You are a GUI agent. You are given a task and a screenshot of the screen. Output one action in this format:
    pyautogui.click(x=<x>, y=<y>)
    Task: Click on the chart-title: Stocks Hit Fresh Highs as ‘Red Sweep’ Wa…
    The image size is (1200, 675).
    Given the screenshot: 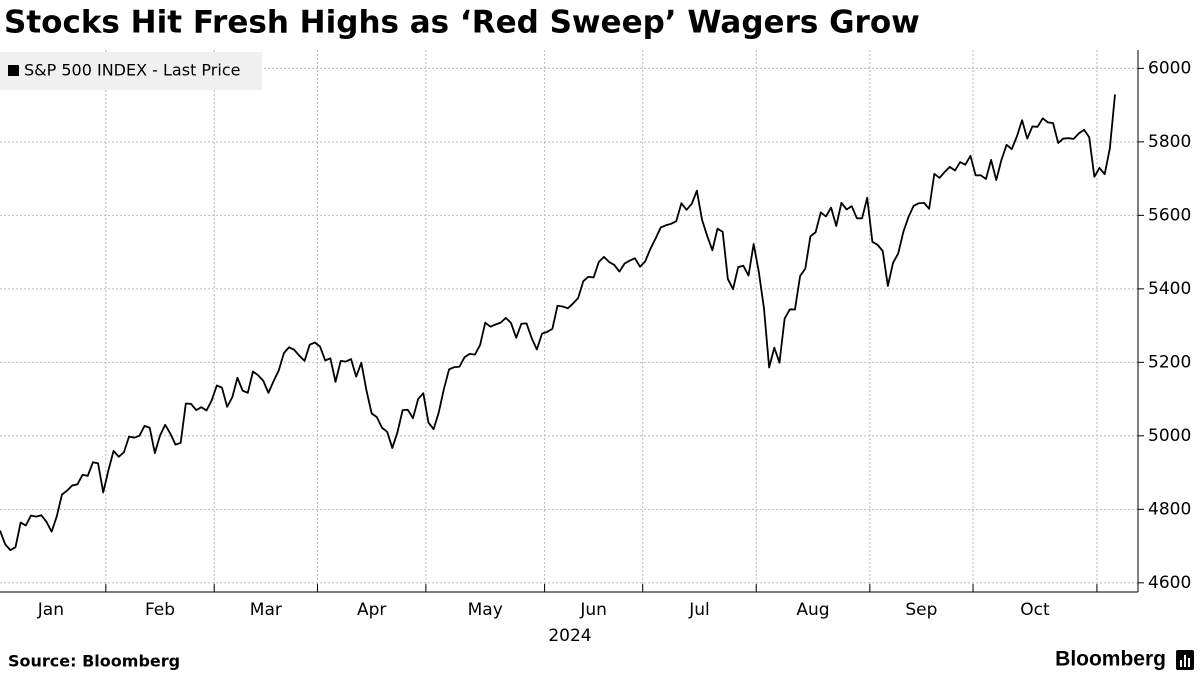 What is the action you would take?
    pyautogui.click(x=462, y=23)
    